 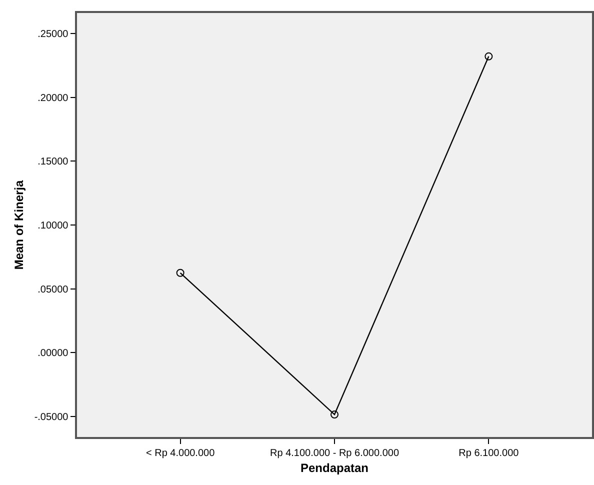 I want to click on x-tick-label: < Rp 4.000.000, so click(x=181, y=453).